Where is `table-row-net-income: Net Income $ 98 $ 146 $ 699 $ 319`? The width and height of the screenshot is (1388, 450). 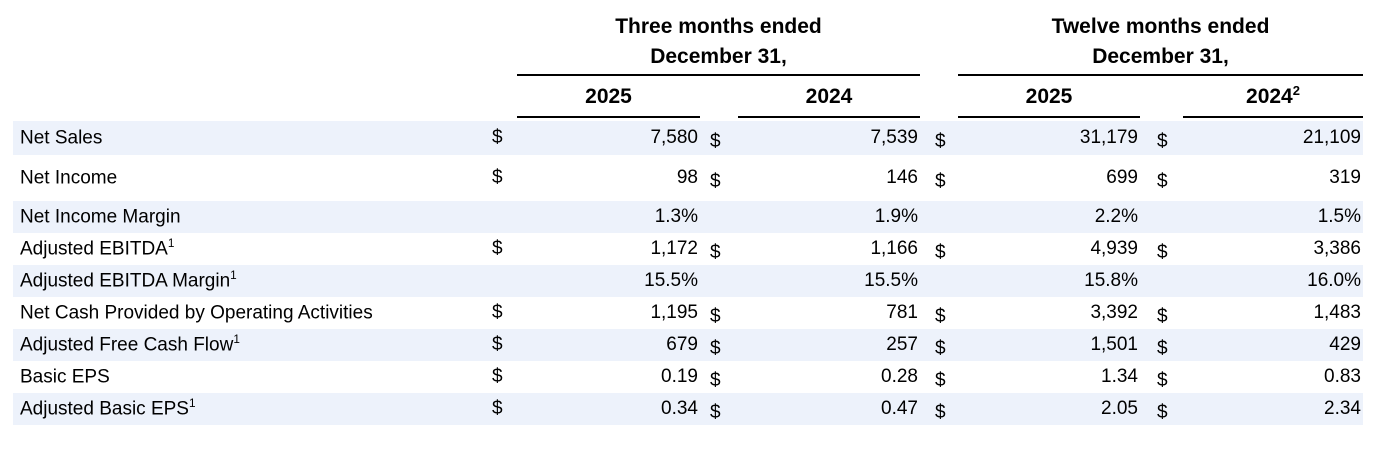 table-row-net-income: Net Income $ 98 $ 146 $ 699 $ 319 is located at coordinates (688, 178).